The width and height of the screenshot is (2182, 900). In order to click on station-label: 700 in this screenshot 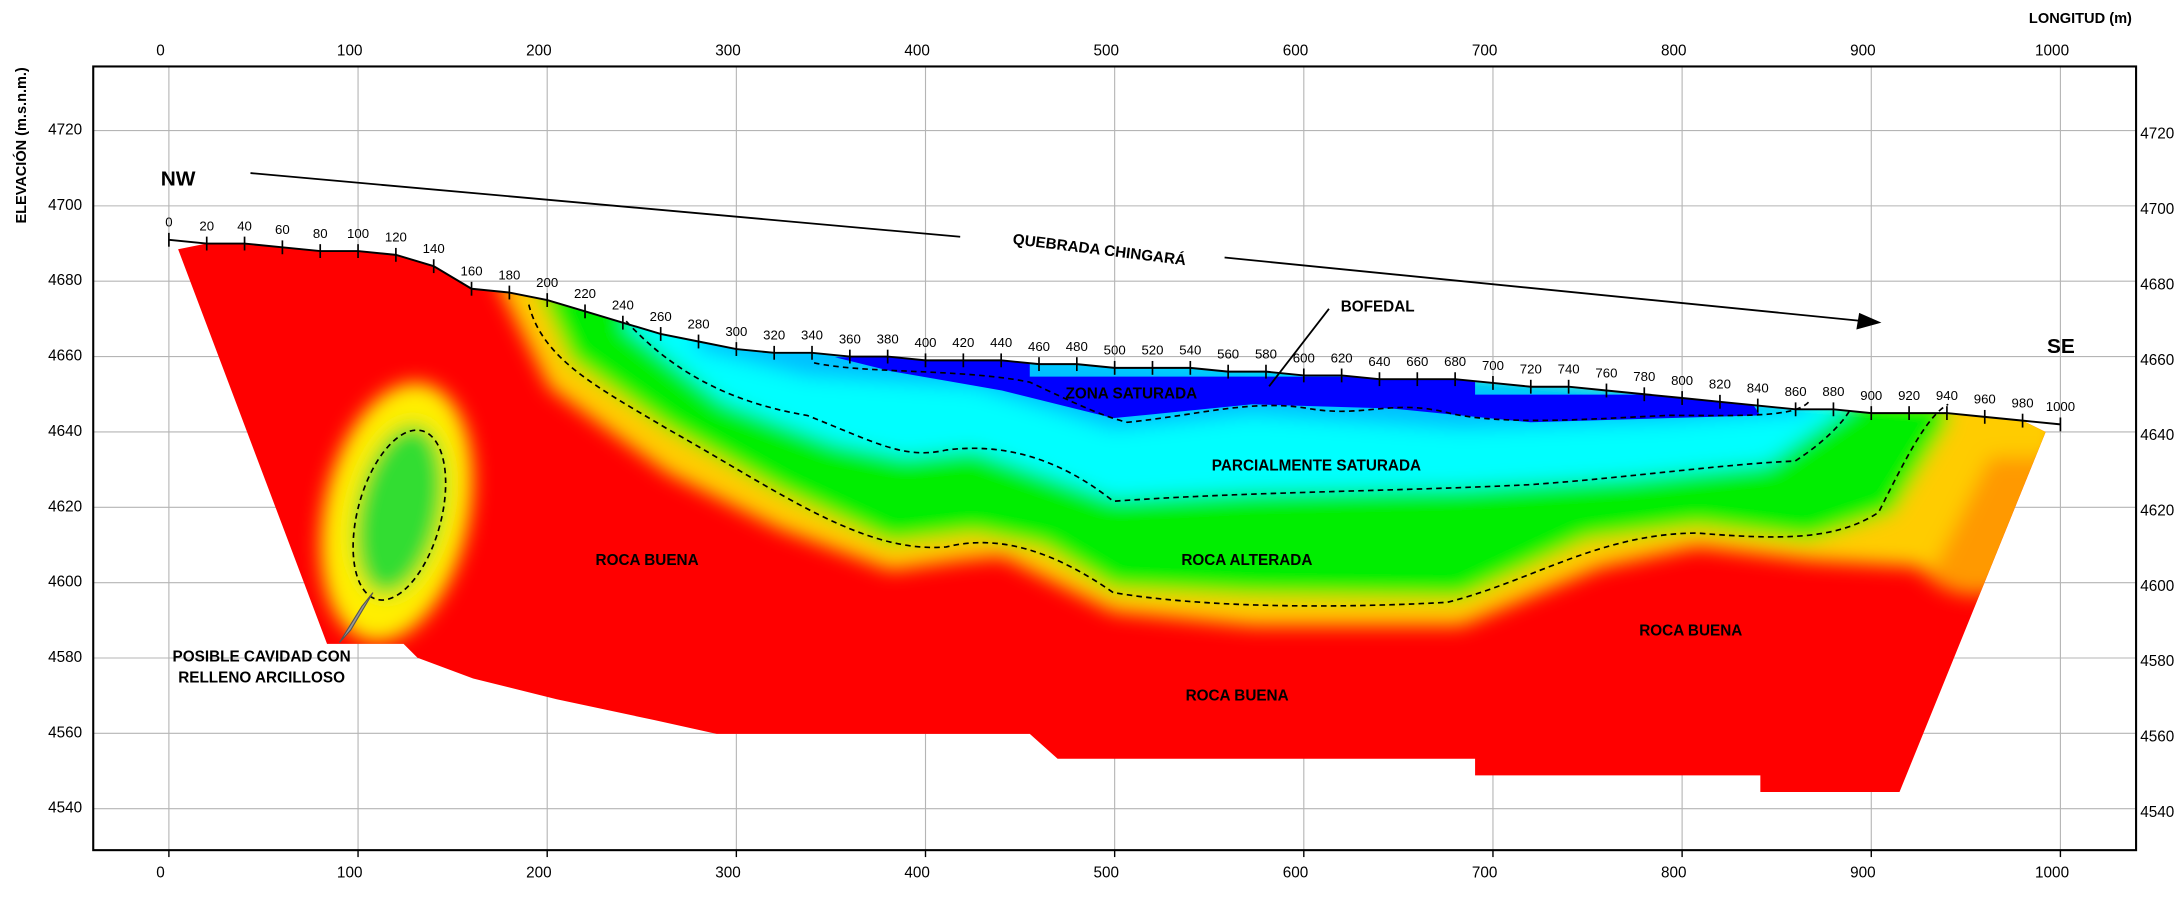, I will do `click(1493, 365)`.